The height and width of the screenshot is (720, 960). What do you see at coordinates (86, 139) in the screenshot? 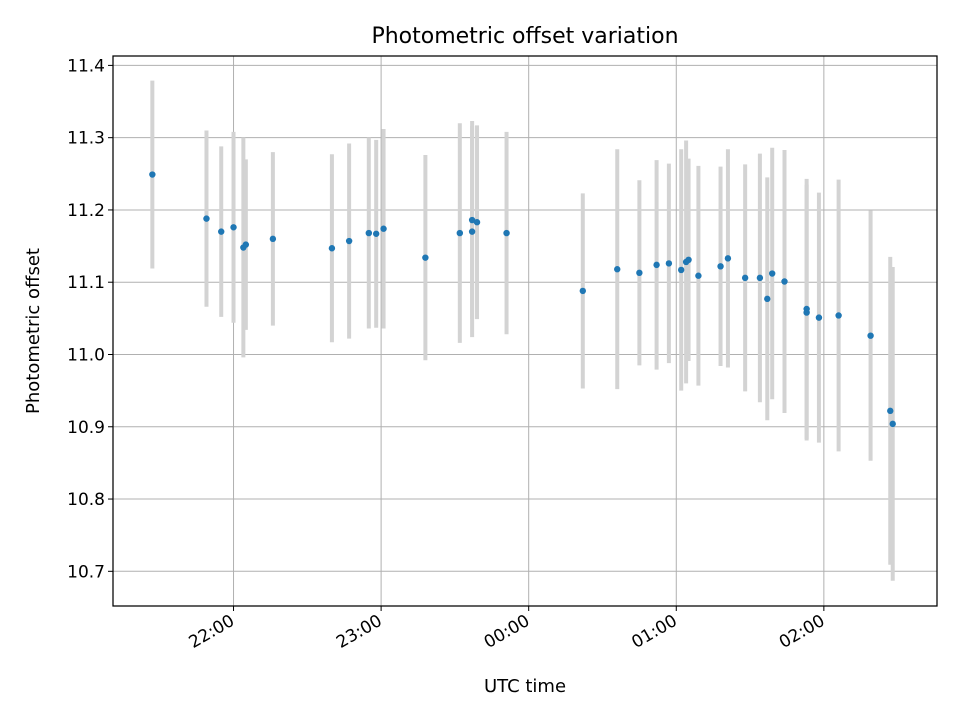
I see `y-tick-label: 11.3` at bounding box center [86, 139].